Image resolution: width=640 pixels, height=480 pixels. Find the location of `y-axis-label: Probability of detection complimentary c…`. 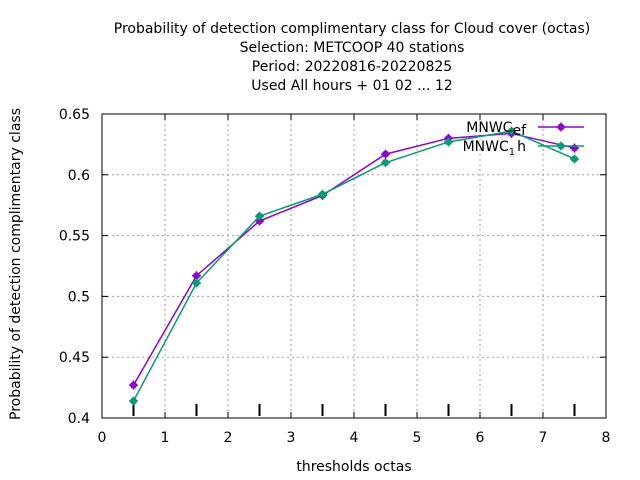

y-axis-label: Probability of detection complimentary c… is located at coordinates (16, 264).